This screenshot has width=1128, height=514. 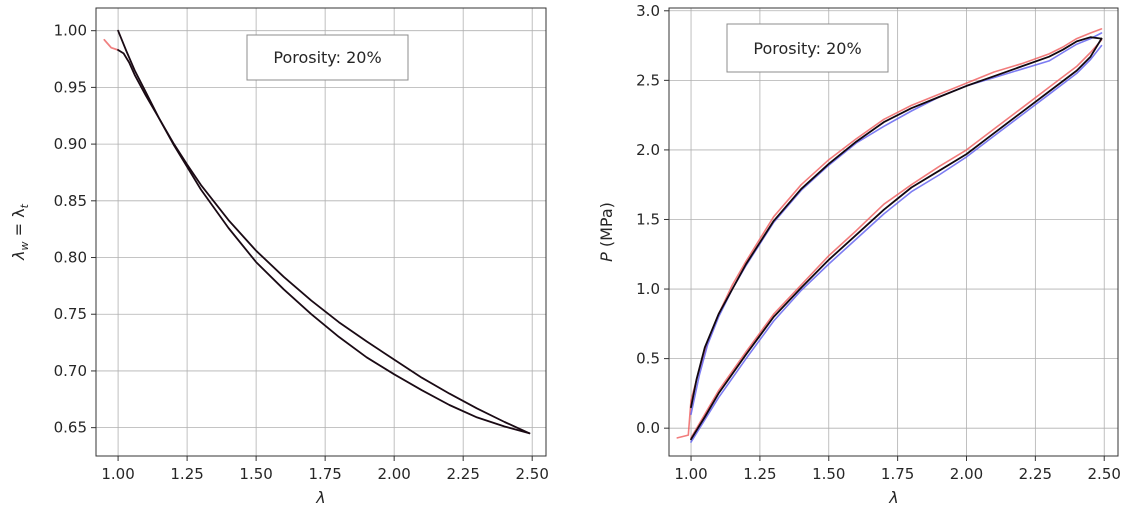 I want to click on left-annotation-box: Porosity: 20%, so click(x=327, y=57).